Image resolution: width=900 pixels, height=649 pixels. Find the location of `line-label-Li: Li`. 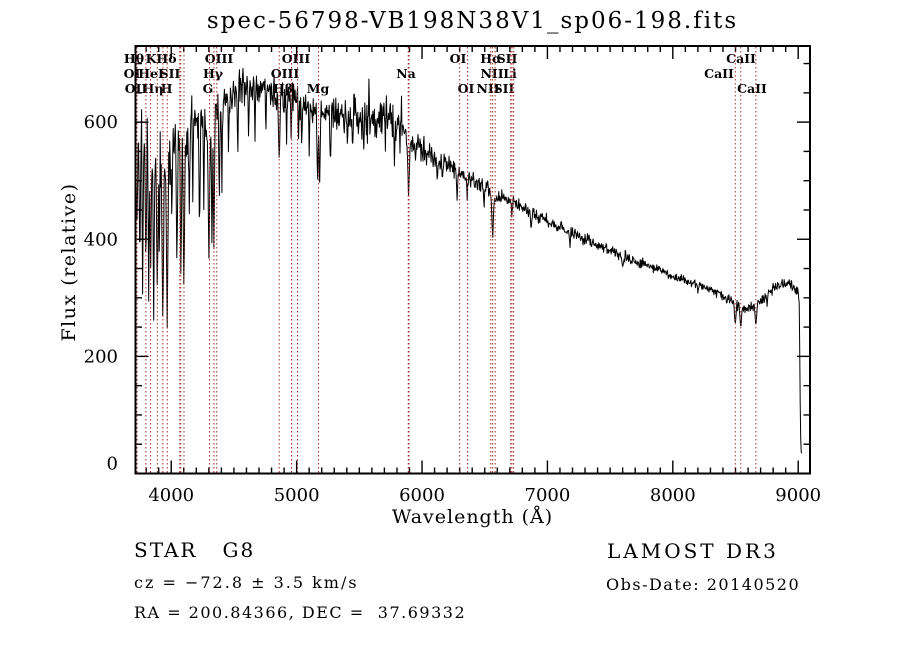

line-label-Li: Li is located at coordinates (510, 73).